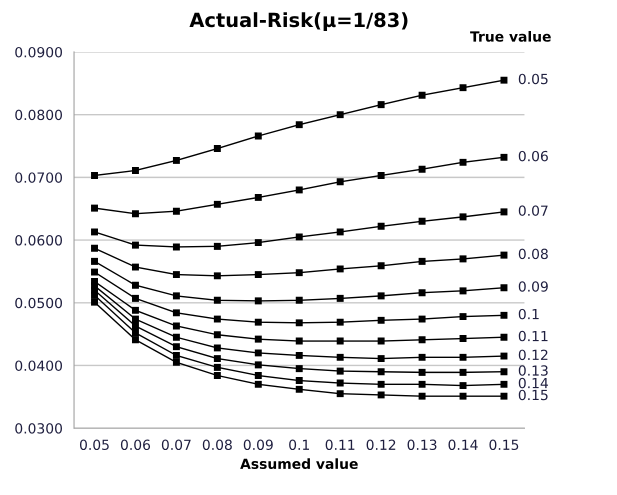 Image resolution: width=617 pixels, height=495 pixels. Describe the element at coordinates (381, 445) in the screenshot. I see `x-tick-label: 0.12` at that location.